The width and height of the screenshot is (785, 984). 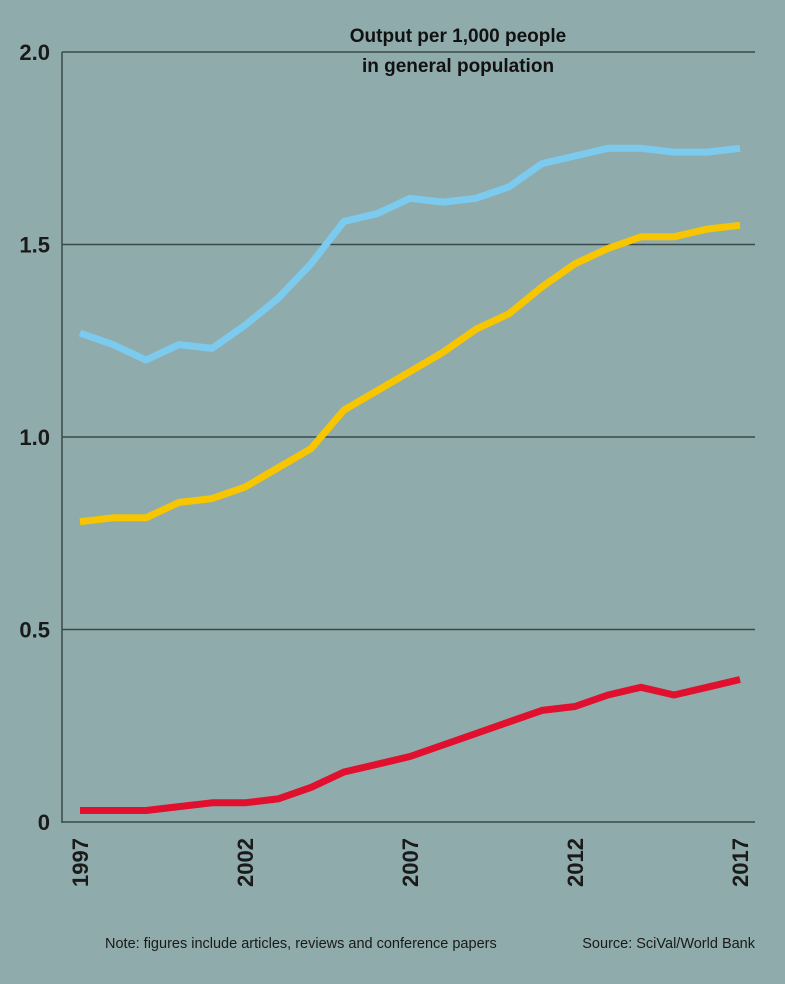 What do you see at coordinates (458, 36) in the screenshot?
I see `chart-title-line-1: Output per 1,000 people` at bounding box center [458, 36].